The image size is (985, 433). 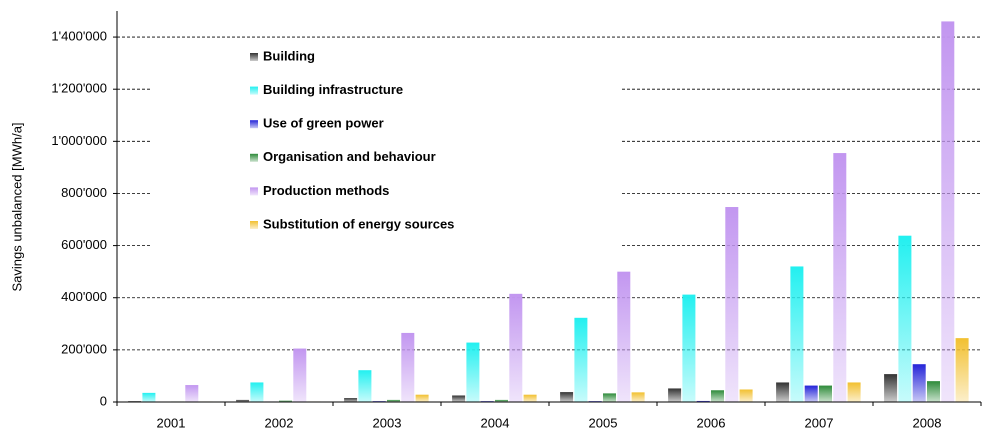 I want to click on legend-label: Production methods, so click(x=326, y=190).